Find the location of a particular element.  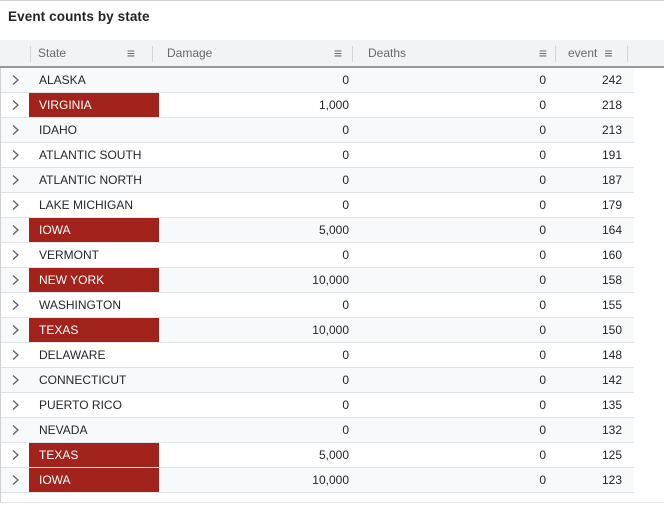

column-label-deaths: Deaths is located at coordinates (387, 53).